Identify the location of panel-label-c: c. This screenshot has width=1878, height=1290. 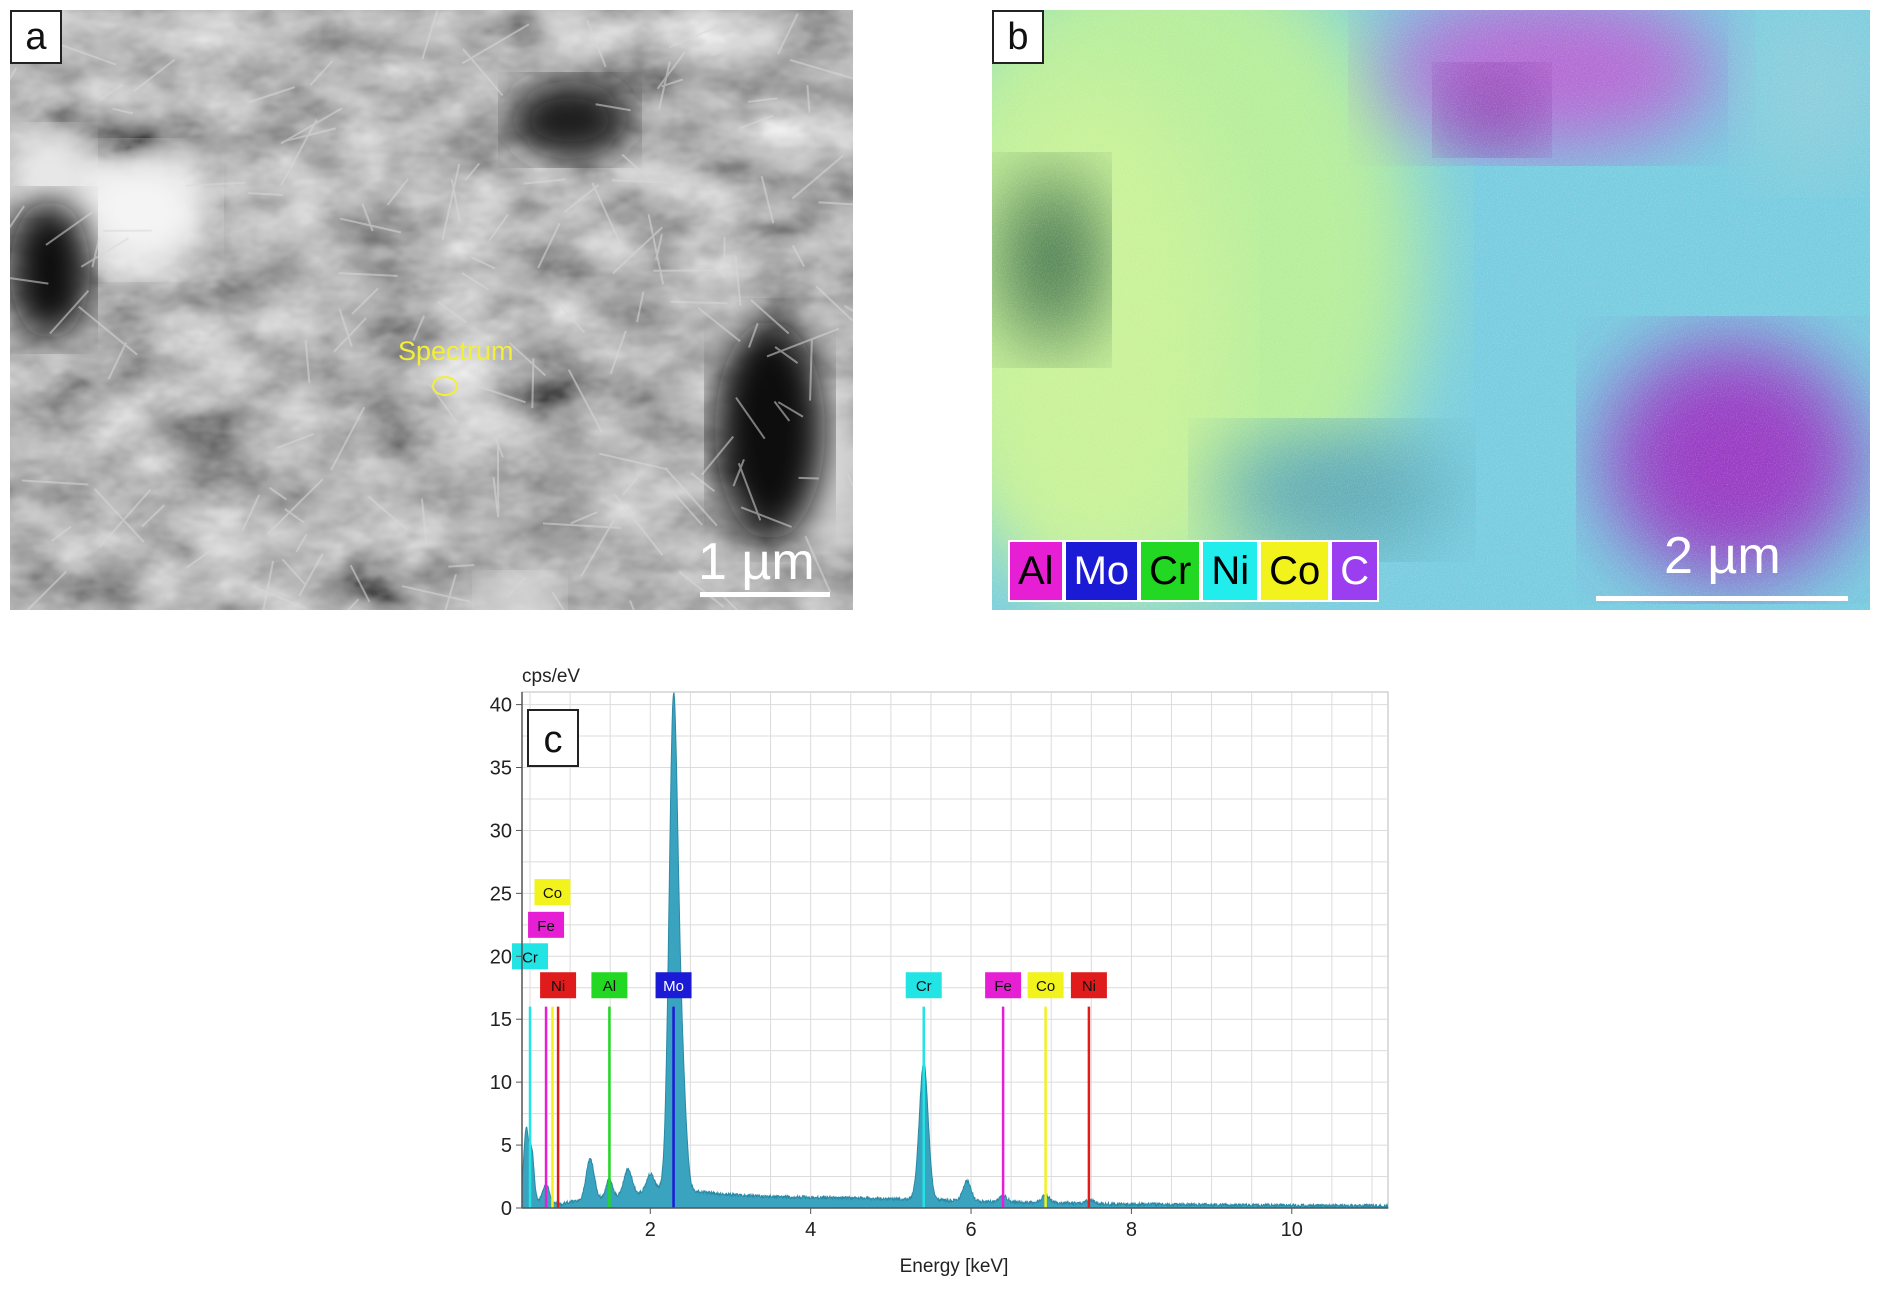
(553, 738).